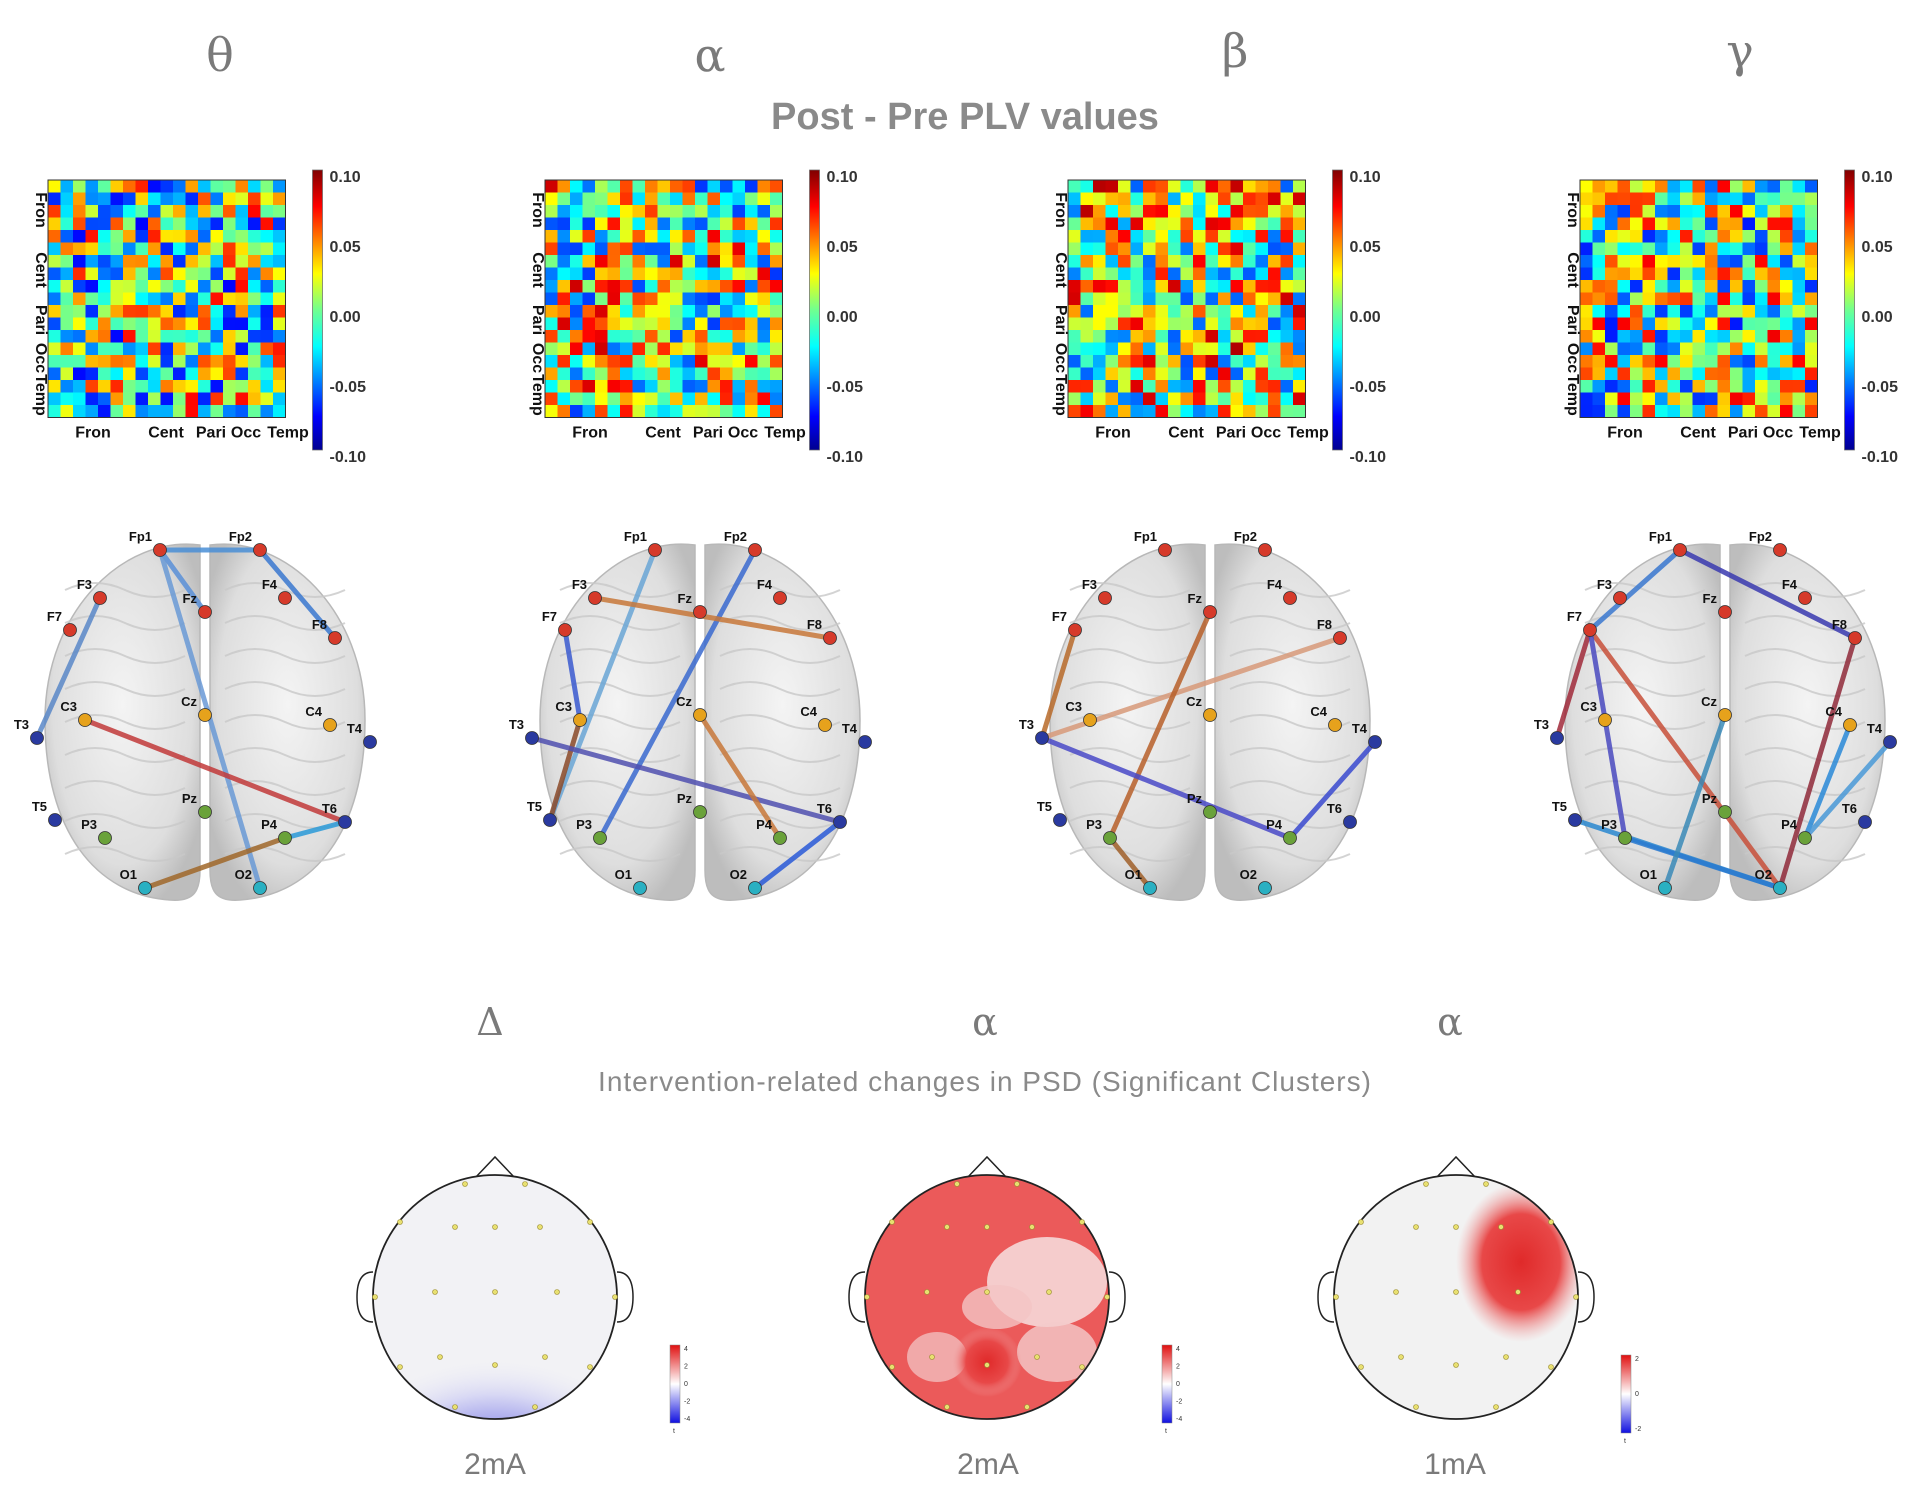 This screenshot has width=1930, height=1492. Describe the element at coordinates (1604, 584) in the screenshot. I see `electrode-label: F3` at that location.